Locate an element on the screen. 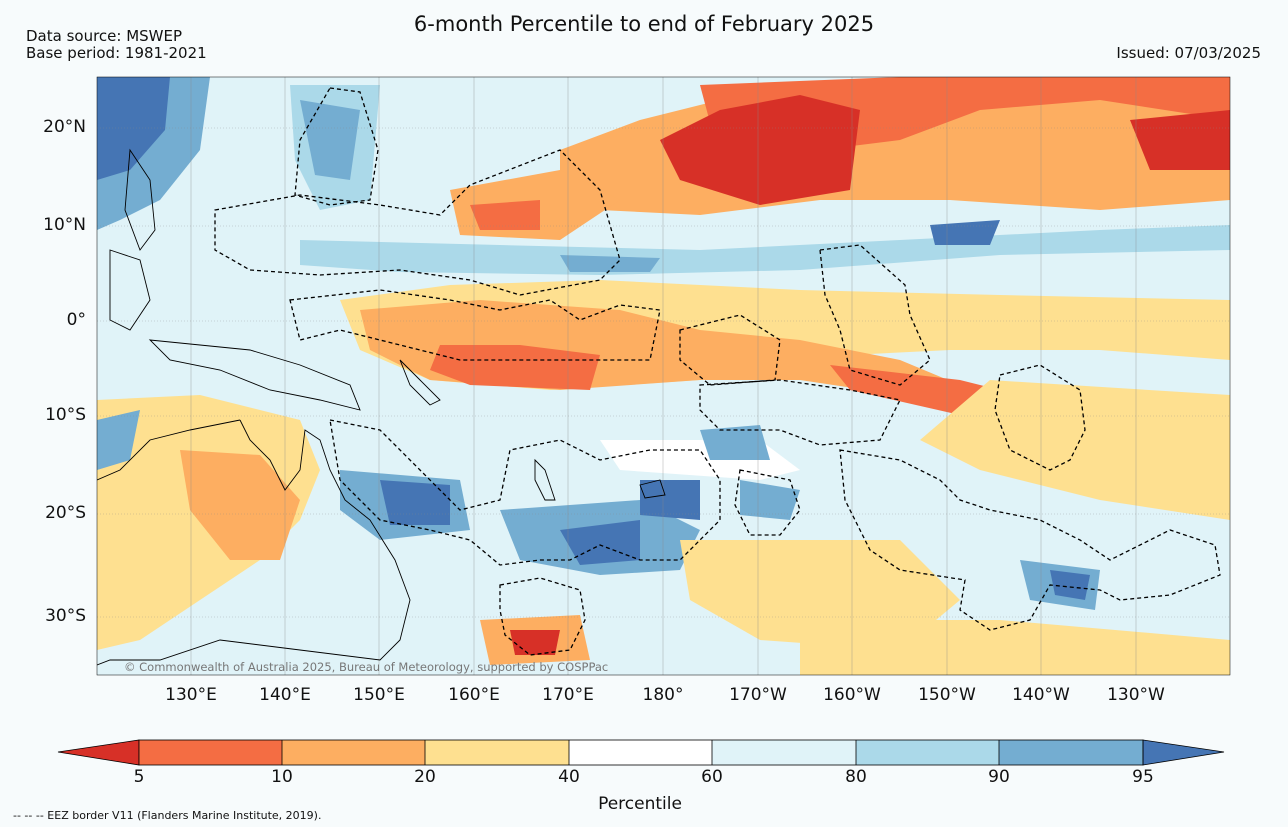 The width and height of the screenshot is (1288, 827). colorbar-tick-95: 95 is located at coordinates (1143, 777).